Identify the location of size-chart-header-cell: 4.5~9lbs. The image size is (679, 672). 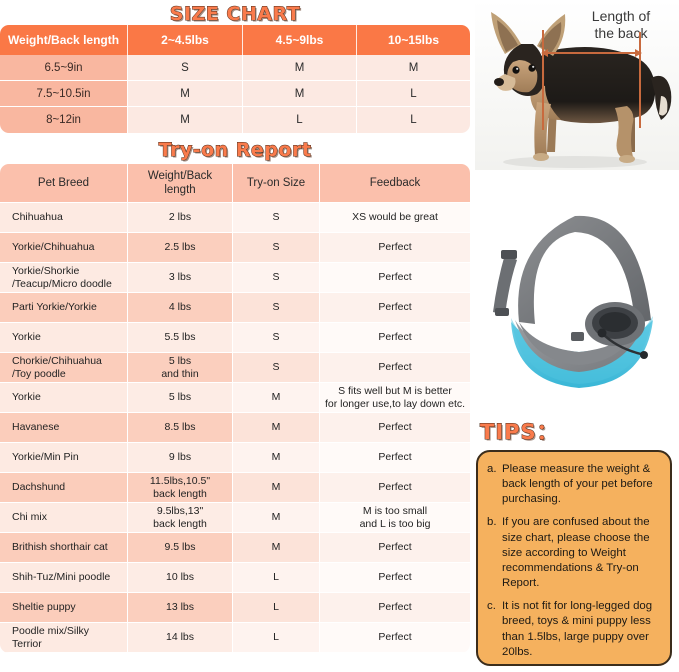
(300, 40).